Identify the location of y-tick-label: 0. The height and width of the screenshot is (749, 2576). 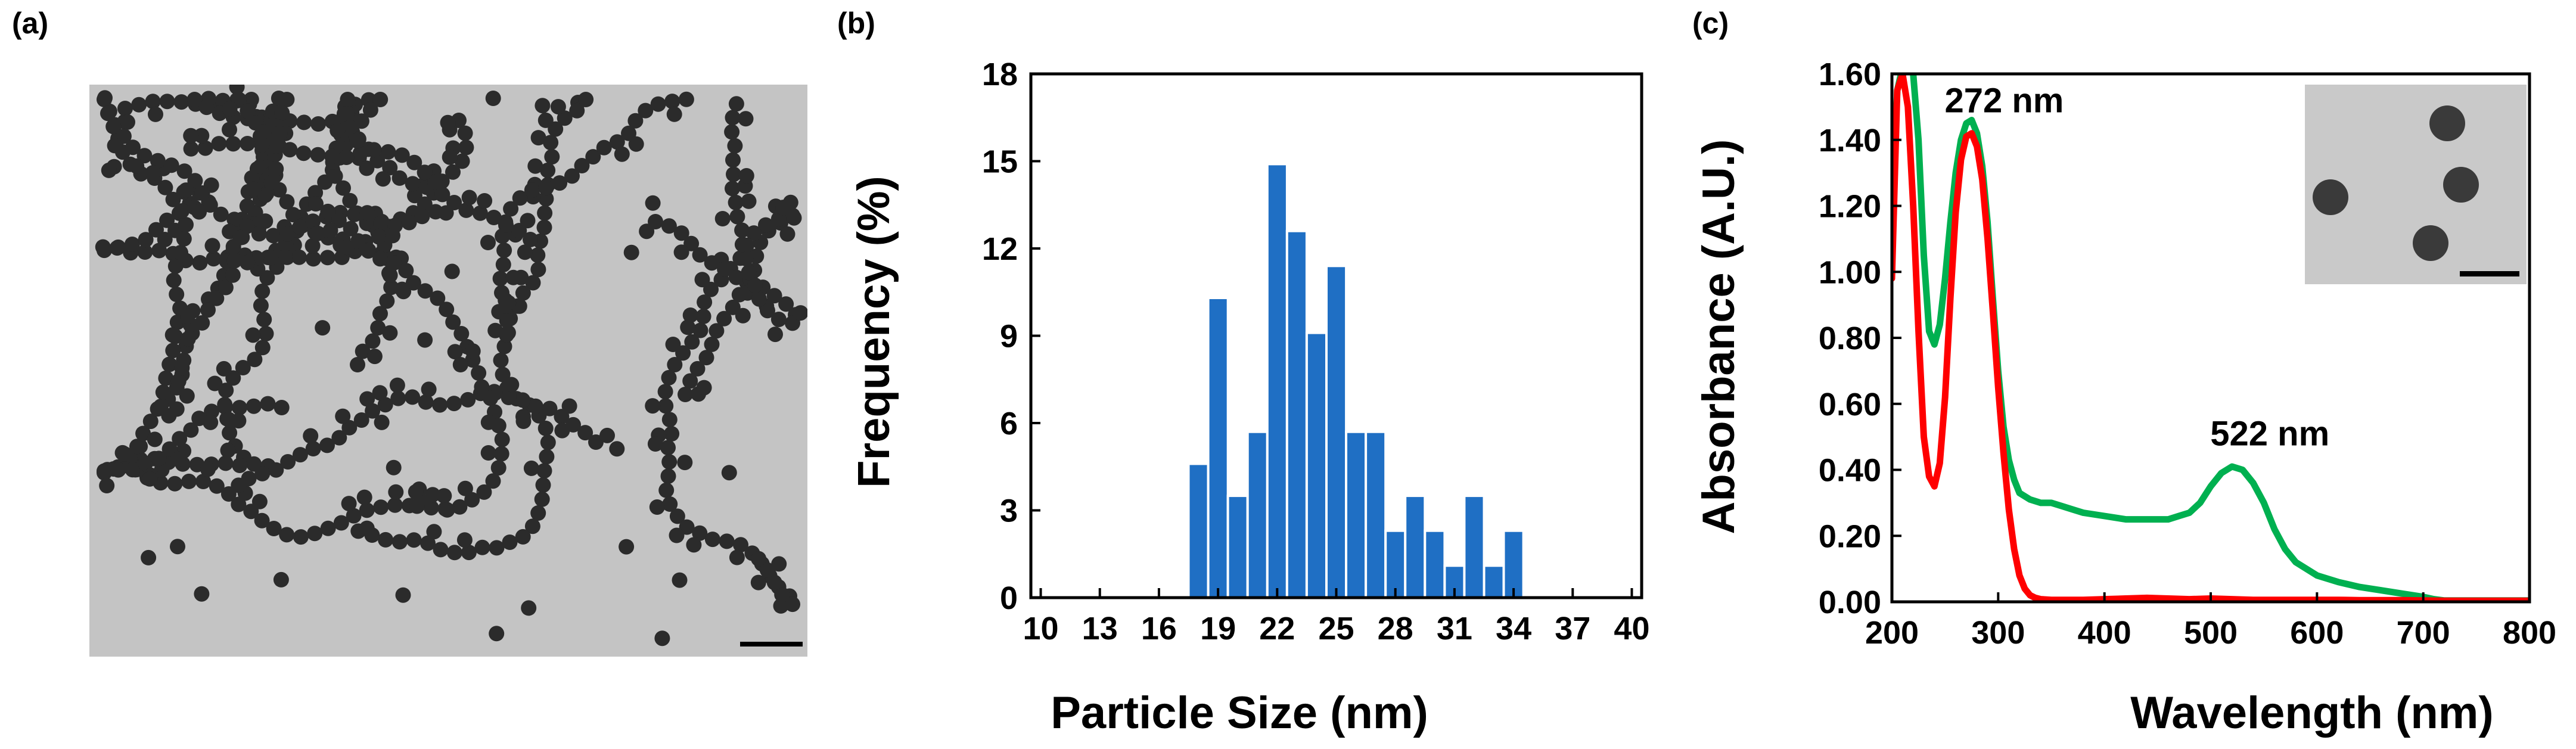
(1009, 598).